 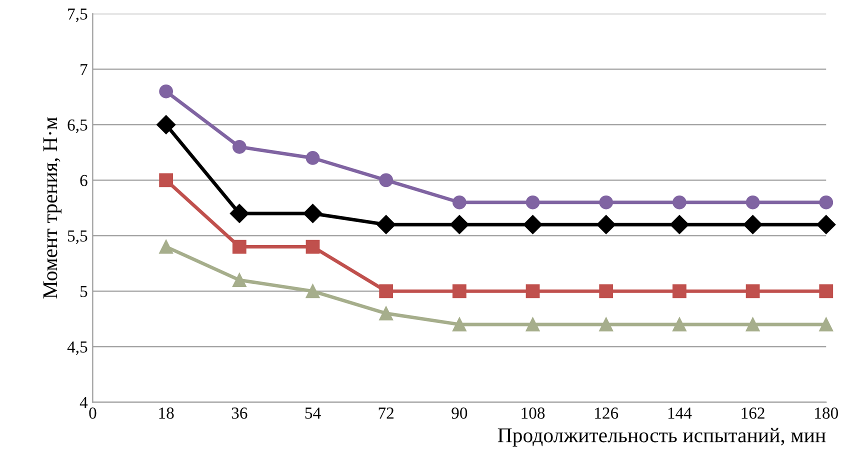 I want to click on x-tick-label: 18, so click(x=166, y=413).